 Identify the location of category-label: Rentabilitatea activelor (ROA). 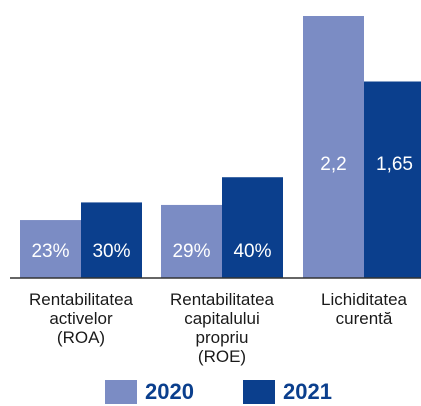
(81, 318).